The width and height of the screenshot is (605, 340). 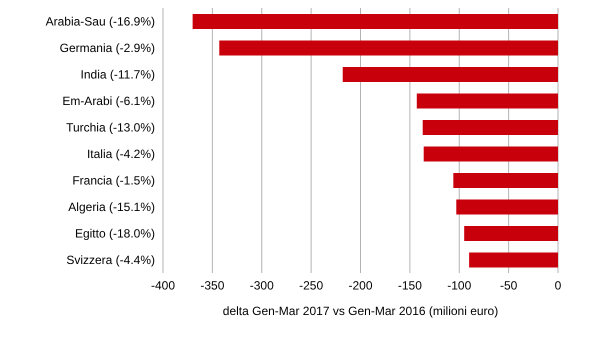 What do you see at coordinates (114, 233) in the screenshot?
I see `y-tick-label: Egitto (-18.0%)` at bounding box center [114, 233].